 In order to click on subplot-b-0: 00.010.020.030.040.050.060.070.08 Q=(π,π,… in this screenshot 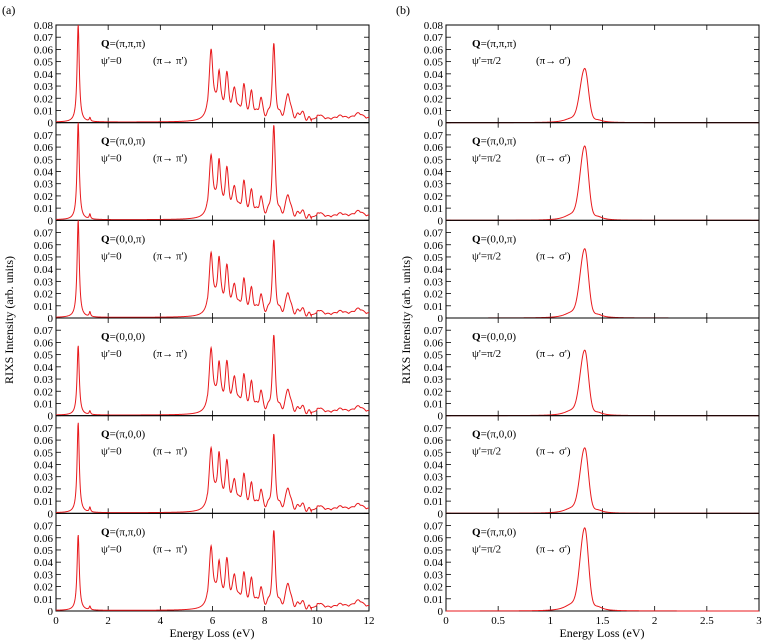, I will do `click(592, 75)`.